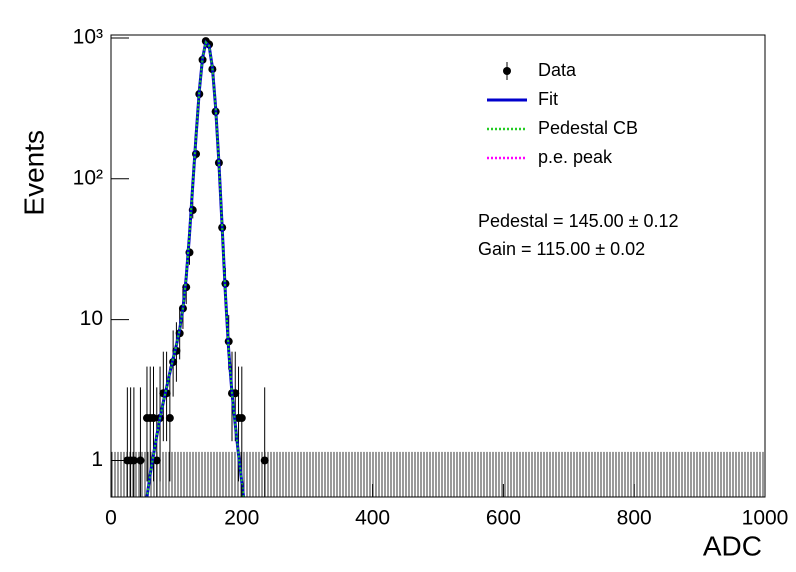  I want to click on empty-bin-band, so click(438, 474).